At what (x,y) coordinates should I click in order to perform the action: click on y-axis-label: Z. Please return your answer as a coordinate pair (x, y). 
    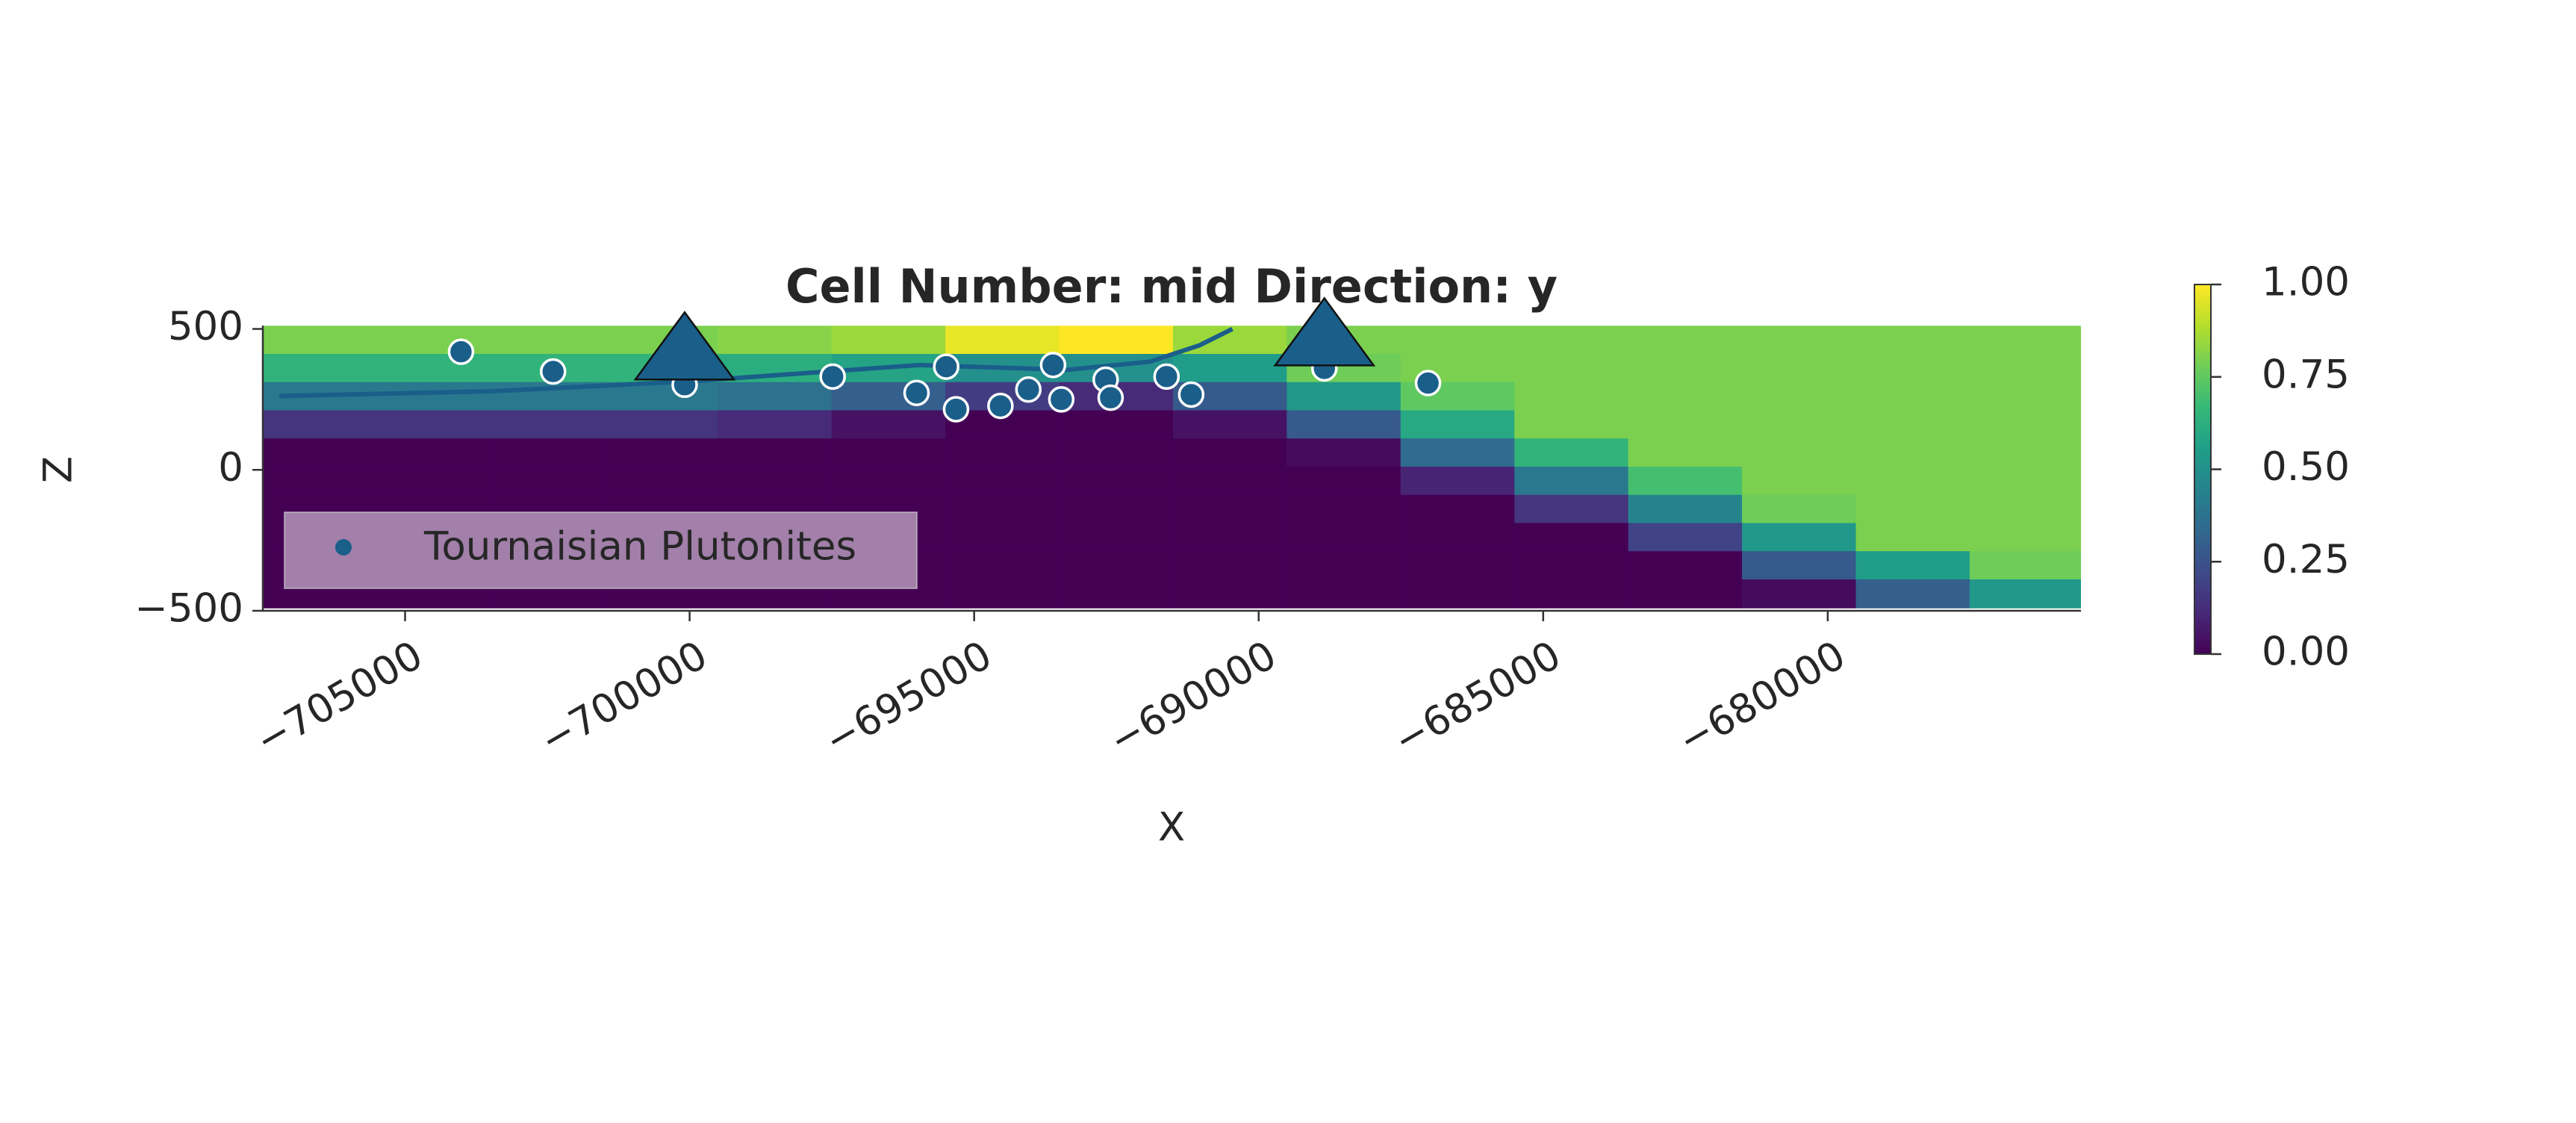
    Looking at the image, I should click on (58, 470).